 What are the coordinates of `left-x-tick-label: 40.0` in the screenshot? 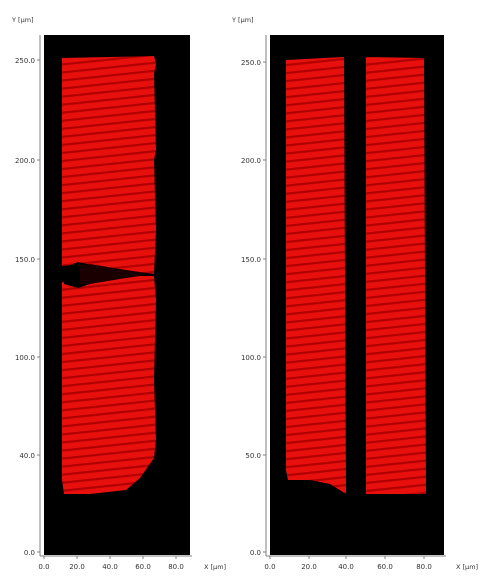 It's located at (110, 567).